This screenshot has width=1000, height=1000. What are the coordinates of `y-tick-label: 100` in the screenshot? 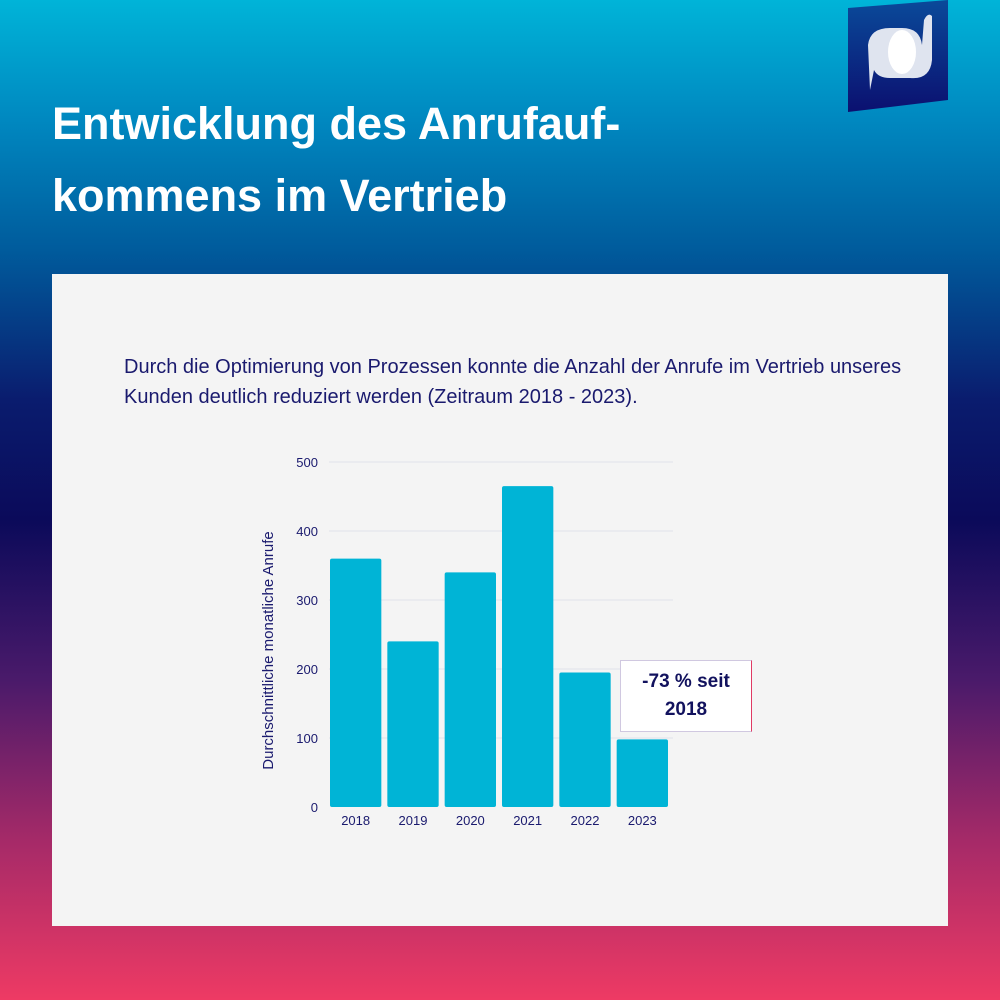 It's located at (307, 738).